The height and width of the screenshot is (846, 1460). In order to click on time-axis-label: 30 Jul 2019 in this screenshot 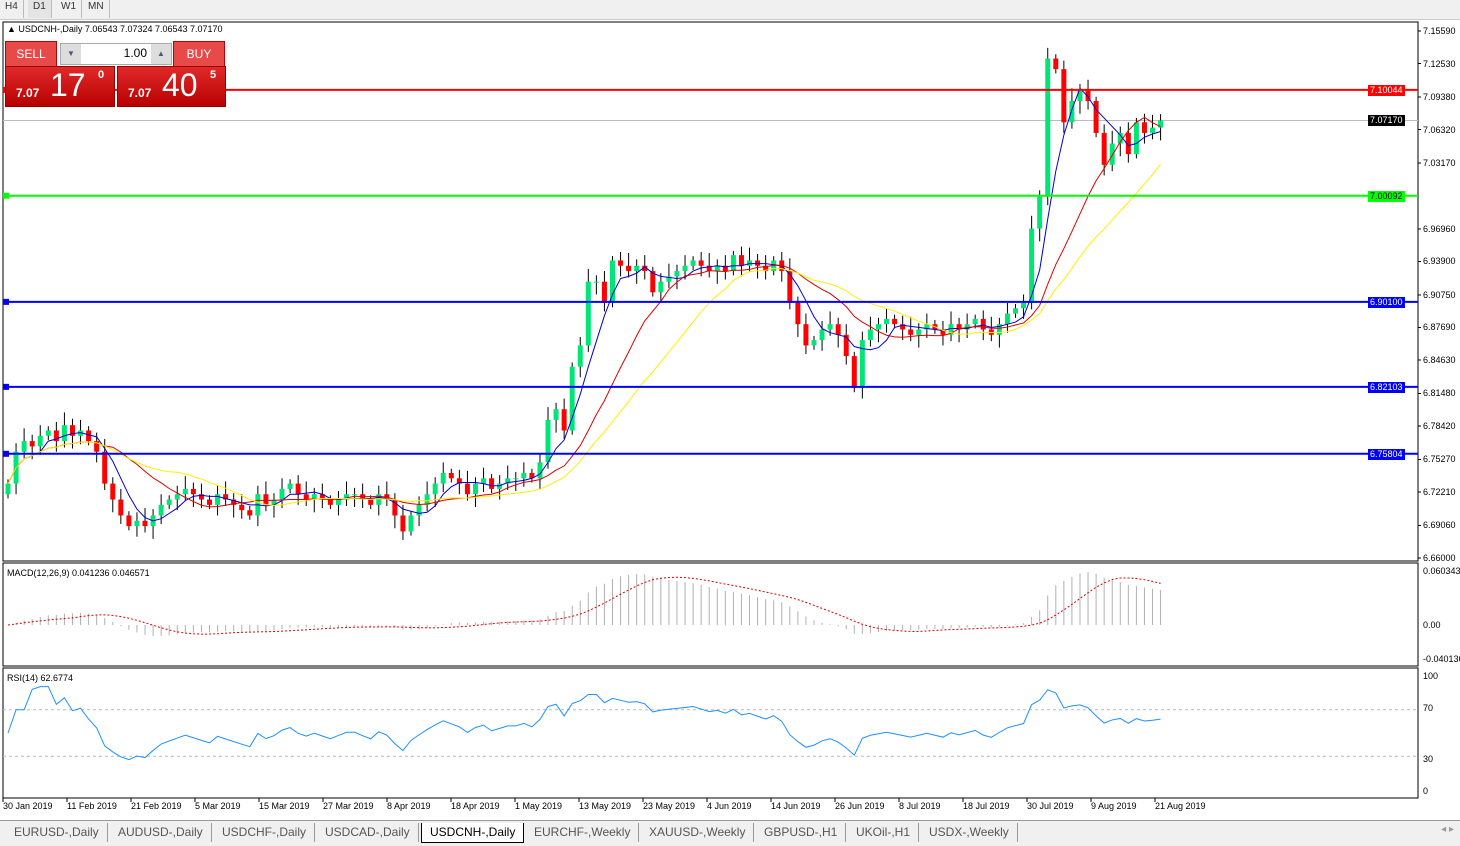, I will do `click(1050, 806)`.